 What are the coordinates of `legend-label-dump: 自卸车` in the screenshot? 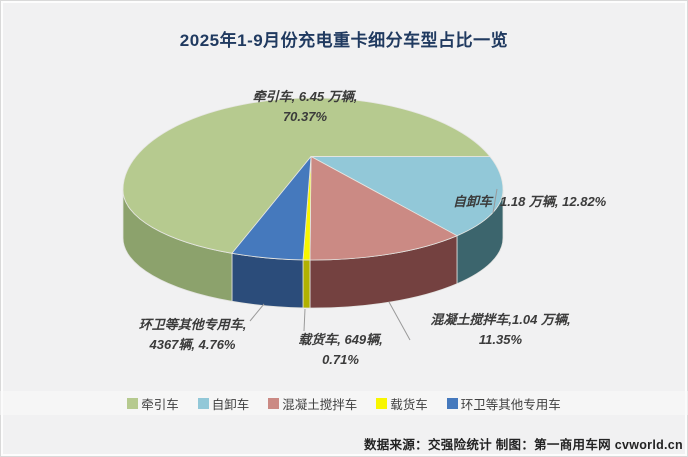 It's located at (230, 404).